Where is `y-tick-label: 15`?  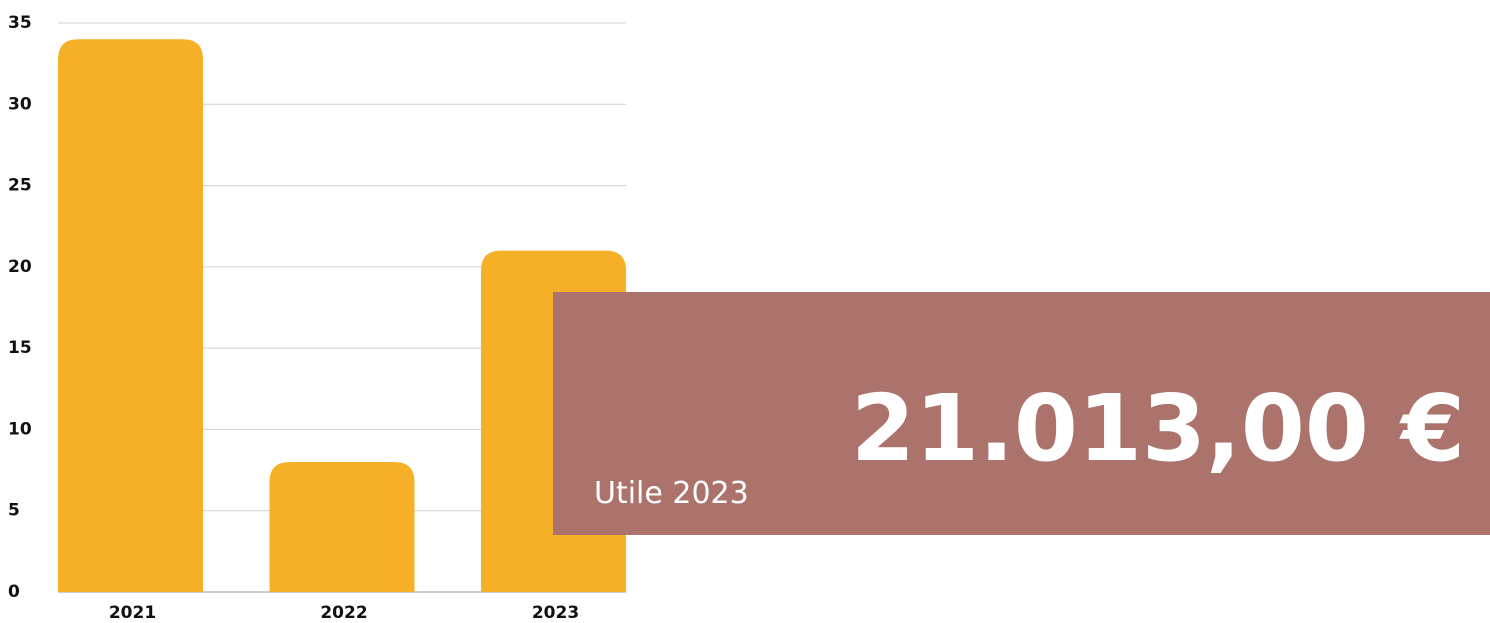
y-tick-label: 15 is located at coordinates (20, 348).